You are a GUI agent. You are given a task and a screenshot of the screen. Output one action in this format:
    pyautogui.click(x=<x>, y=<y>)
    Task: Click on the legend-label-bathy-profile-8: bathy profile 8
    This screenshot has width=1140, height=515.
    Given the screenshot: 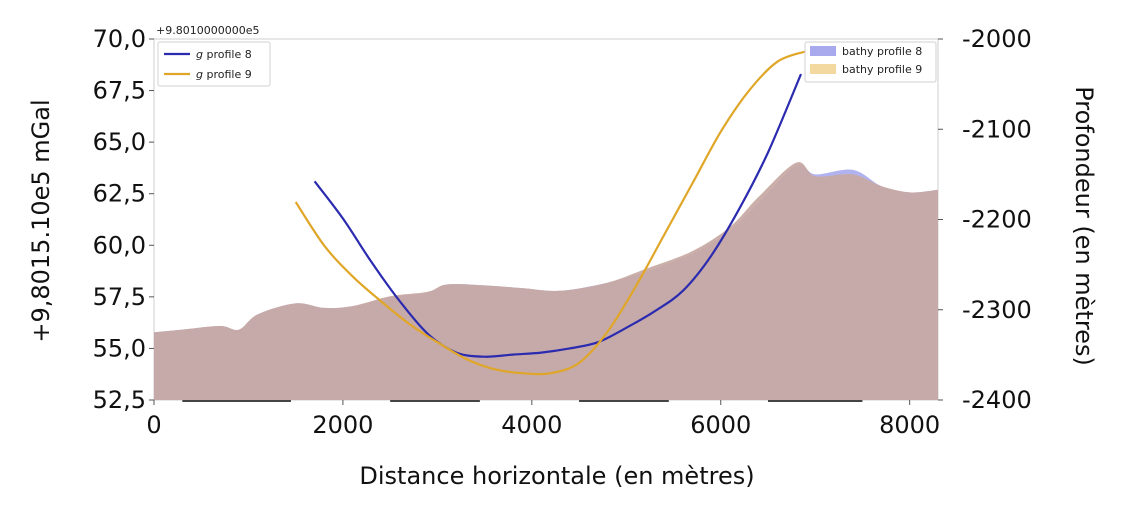 What is the action you would take?
    pyautogui.click(x=882, y=51)
    